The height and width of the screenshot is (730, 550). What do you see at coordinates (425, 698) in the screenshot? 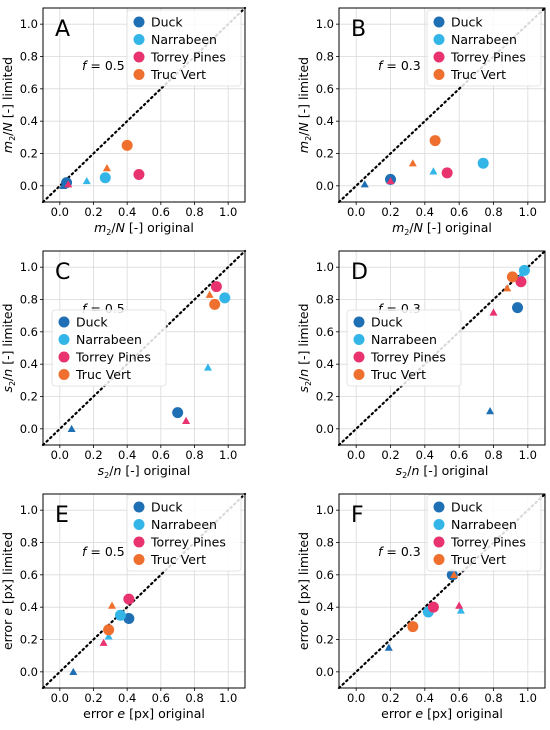
I see `tick-label-x: 0.4` at bounding box center [425, 698].